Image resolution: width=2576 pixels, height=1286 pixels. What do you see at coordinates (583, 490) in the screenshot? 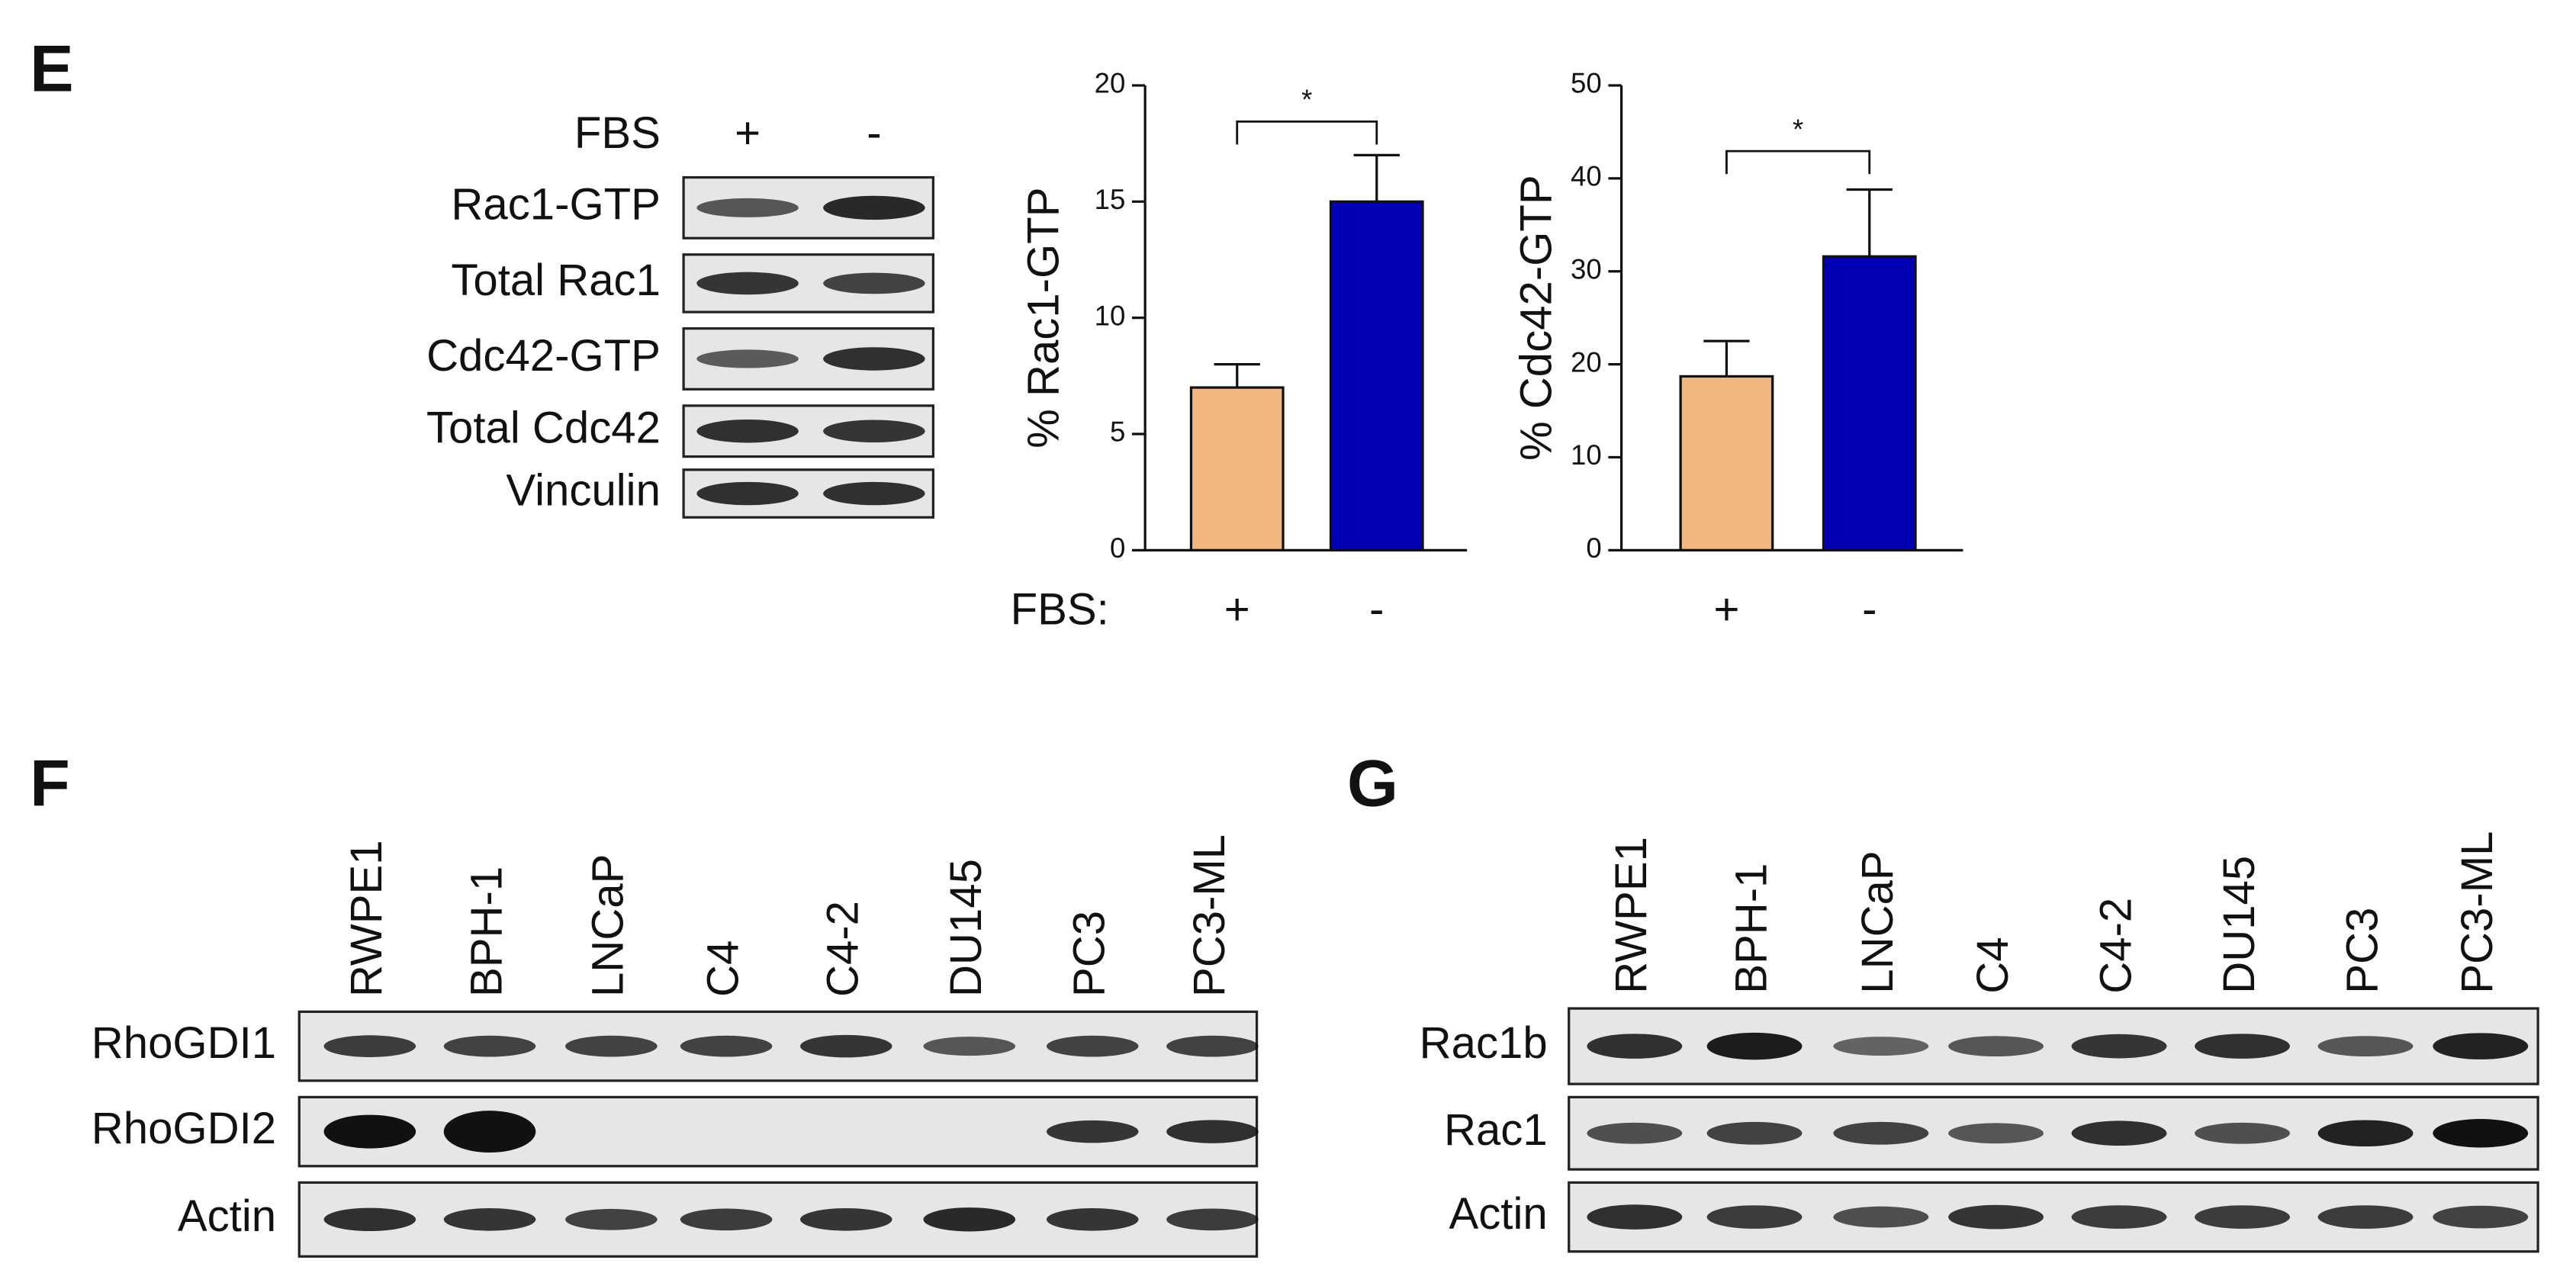
I see `row-label: Vinculin` at bounding box center [583, 490].